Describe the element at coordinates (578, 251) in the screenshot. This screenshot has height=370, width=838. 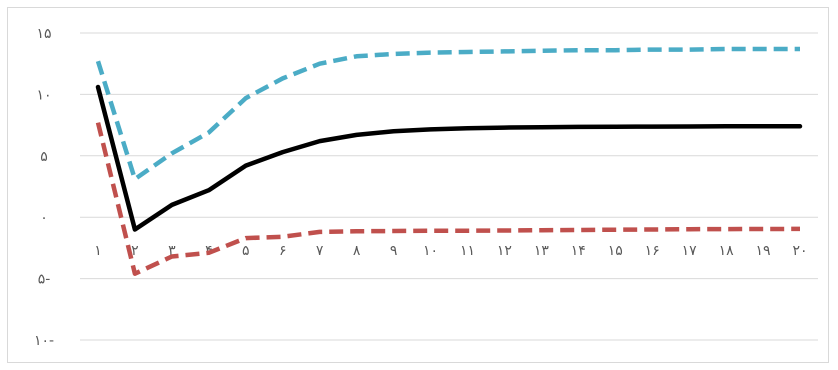
I see `x-tick-label: ۱۴` at that location.